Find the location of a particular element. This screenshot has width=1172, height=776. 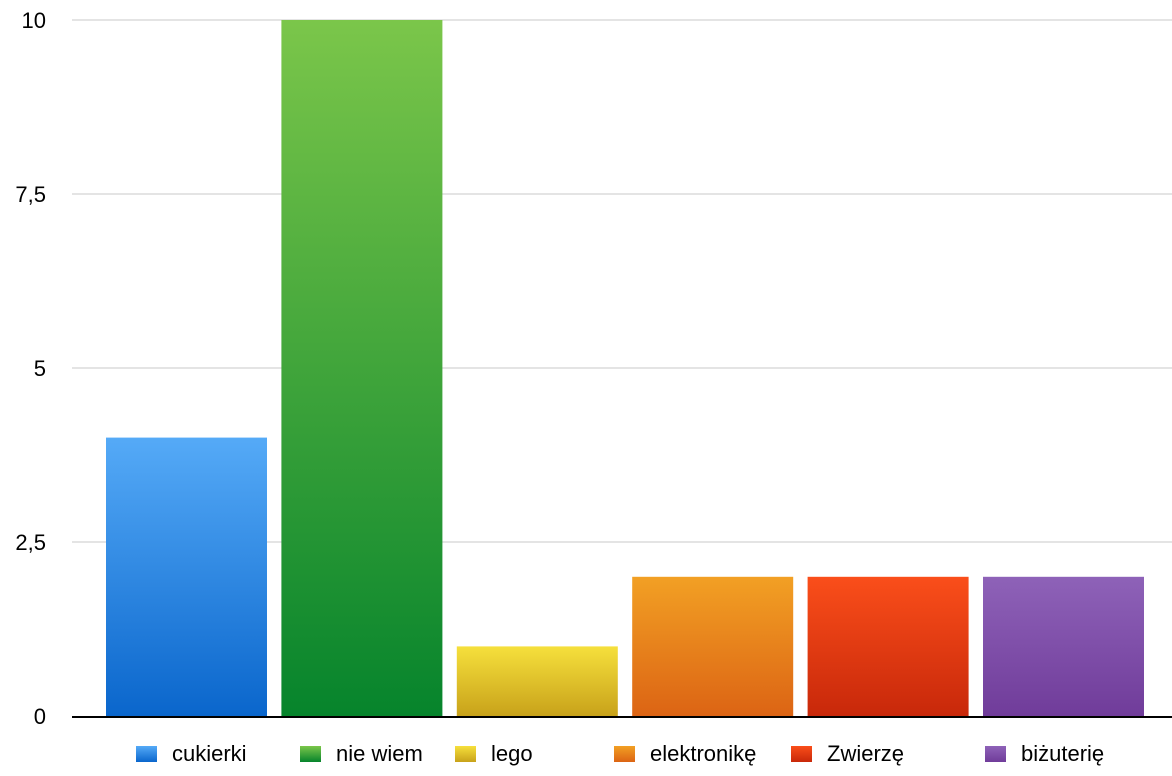

bar-elektronikę is located at coordinates (713, 646).